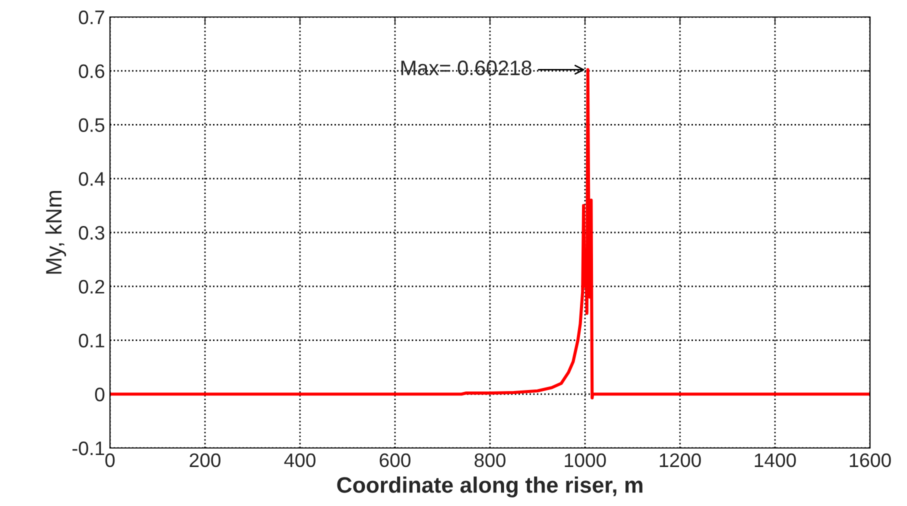 The image size is (907, 506). Describe the element at coordinates (870, 460) in the screenshot. I see `x-tick-label: 1600` at that location.